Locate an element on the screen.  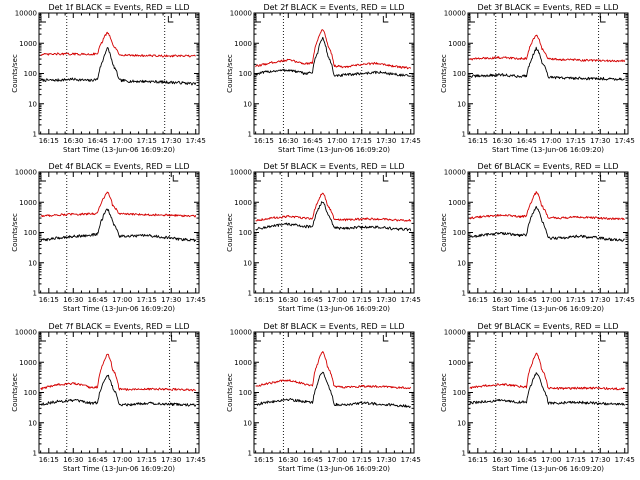
panel-title: Det 8f BLACK = Events, RED = LLD is located at coordinates (333, 326).